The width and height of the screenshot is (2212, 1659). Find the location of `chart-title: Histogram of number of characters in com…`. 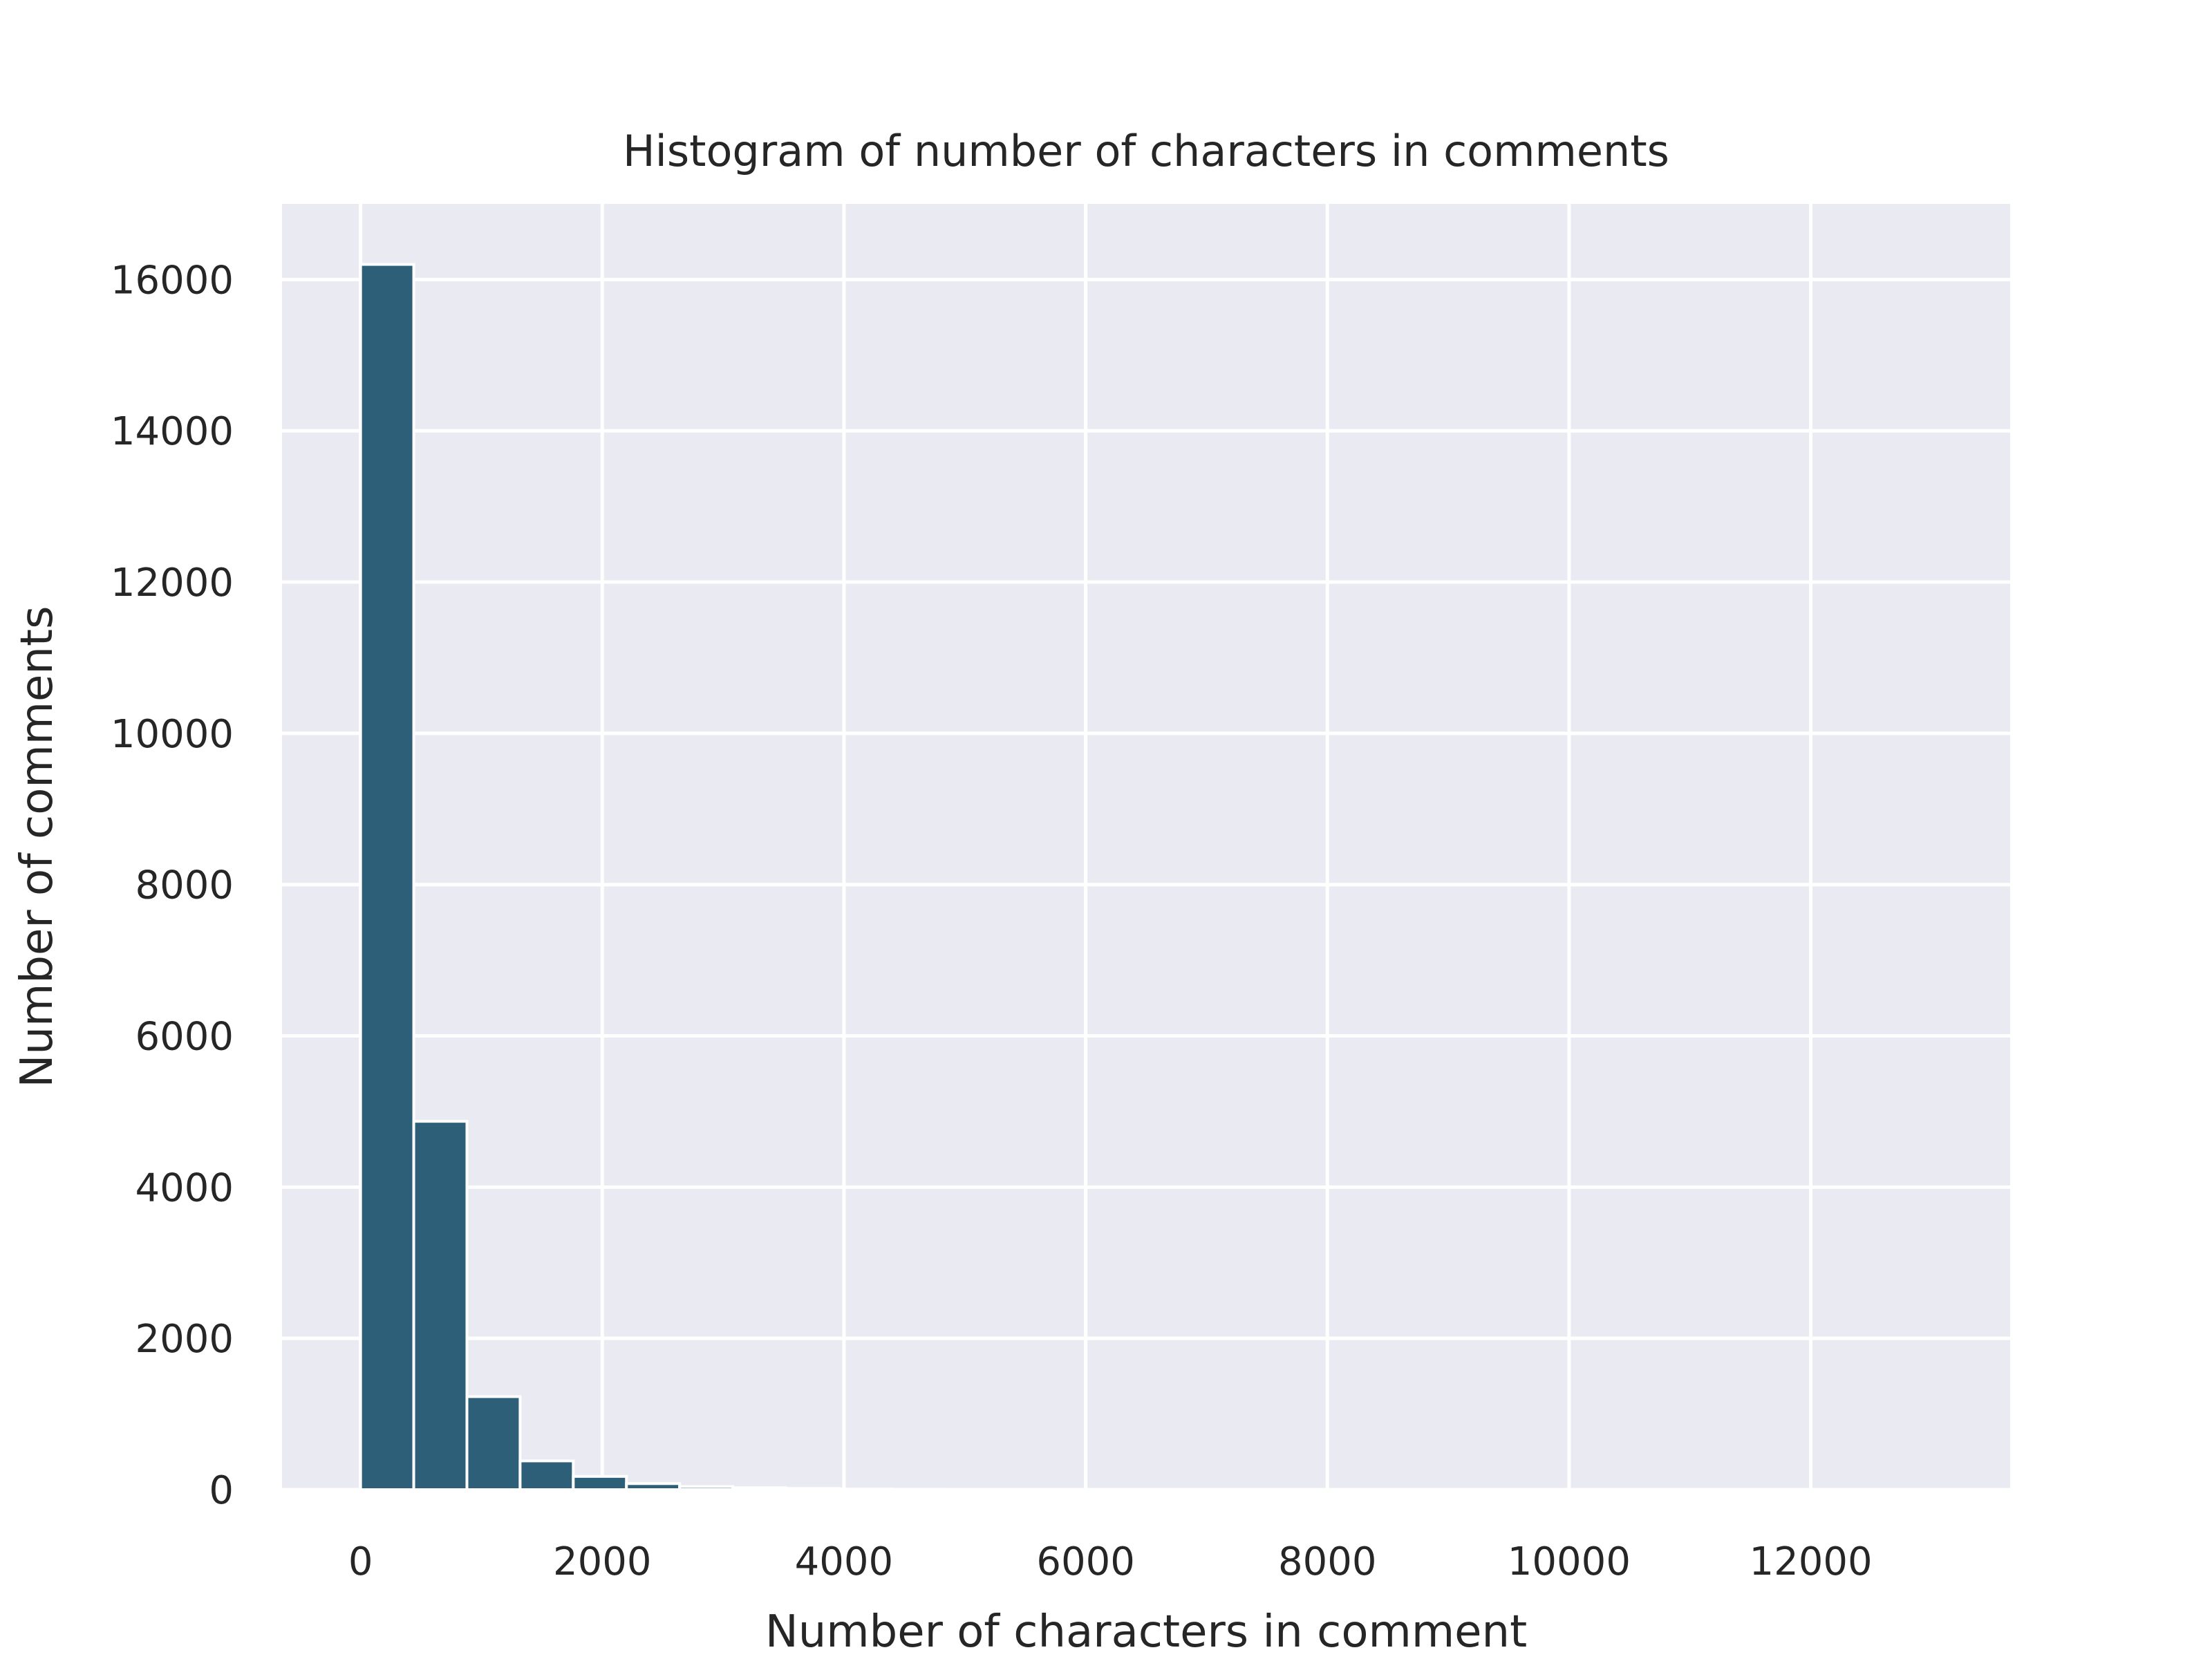

chart-title: Histogram of number of characters in com… is located at coordinates (1146, 151).